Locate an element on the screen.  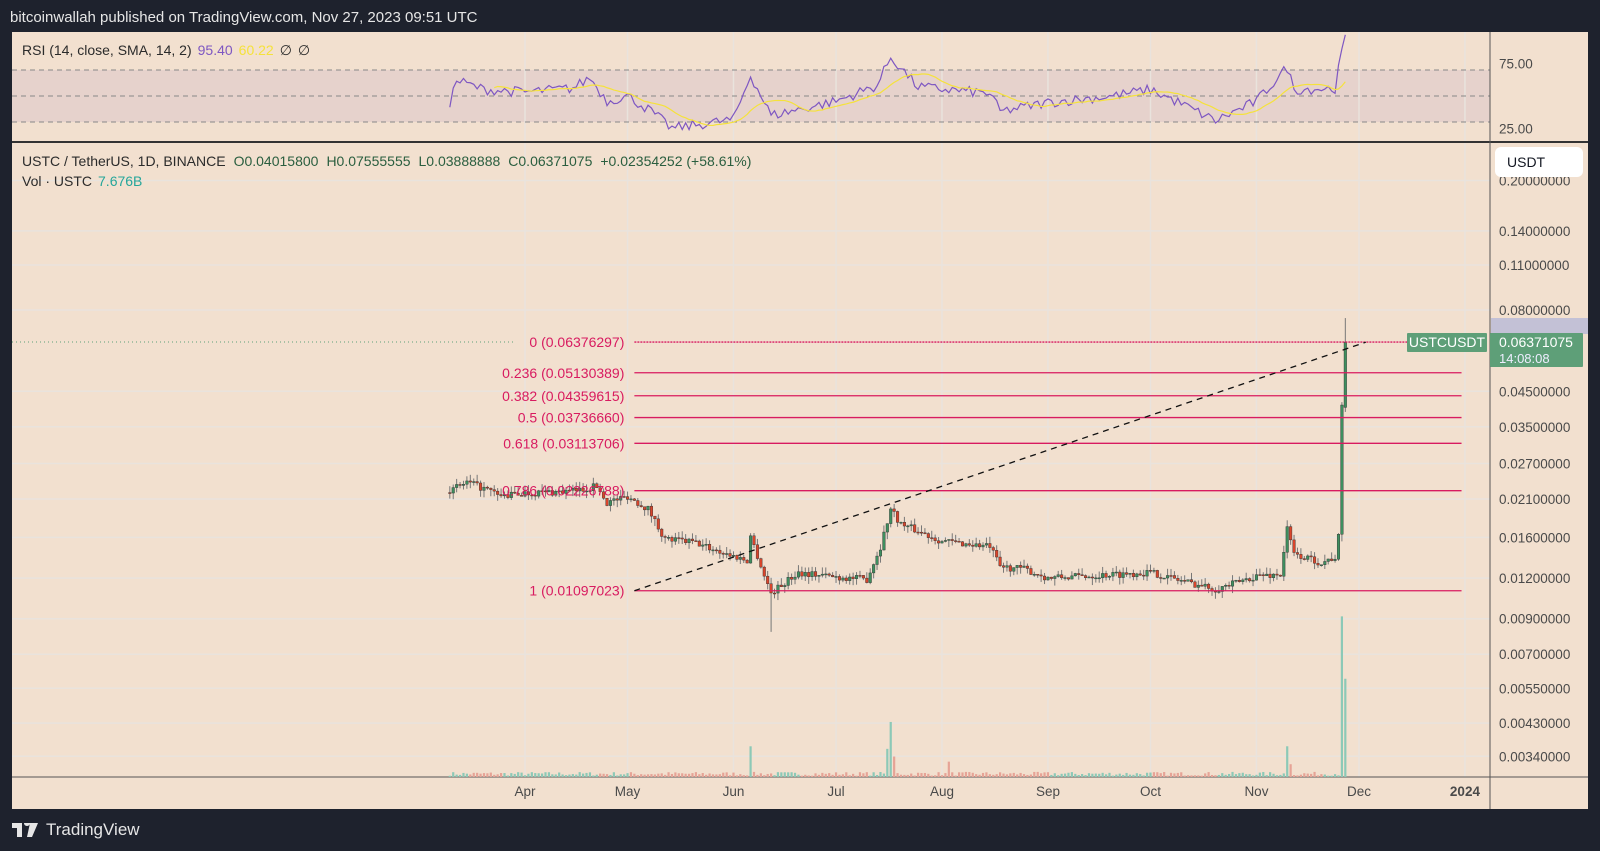
time-axis-label: Oct is located at coordinates (1150, 791).